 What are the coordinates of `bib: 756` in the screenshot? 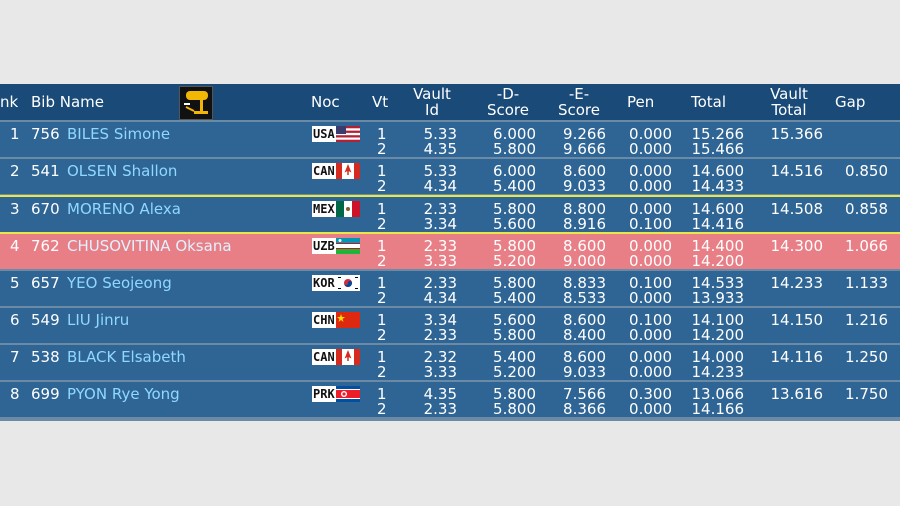 It's located at (45, 134).